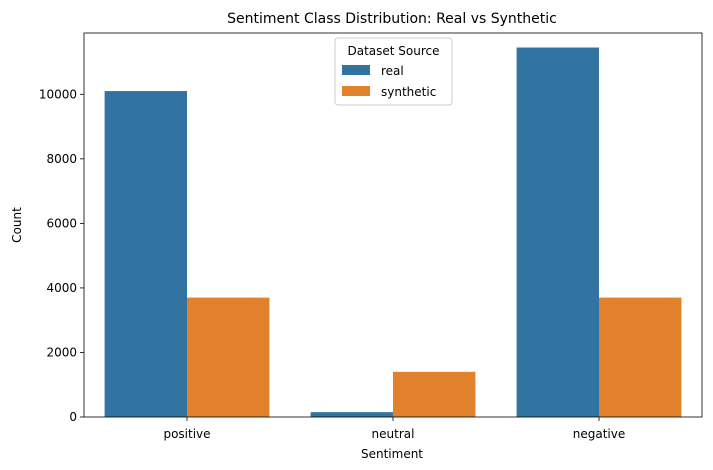 The height and width of the screenshot is (470, 713). What do you see at coordinates (61, 223) in the screenshot?
I see `y-tick-label: 6000` at bounding box center [61, 223].